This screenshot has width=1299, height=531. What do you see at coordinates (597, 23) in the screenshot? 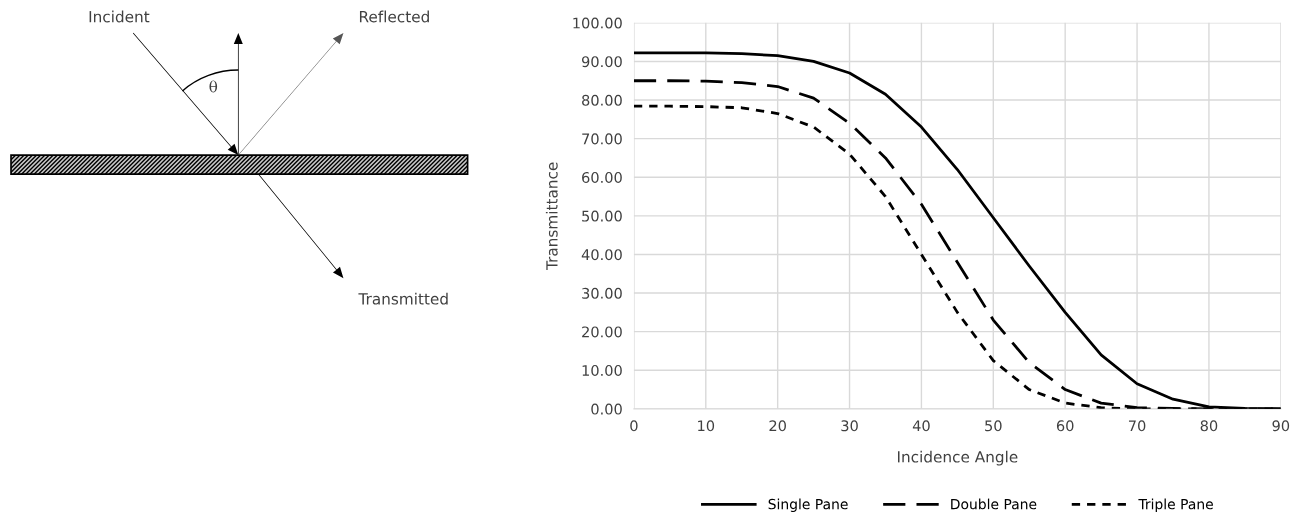
I see `y-tick-label: 100.00` at bounding box center [597, 23].